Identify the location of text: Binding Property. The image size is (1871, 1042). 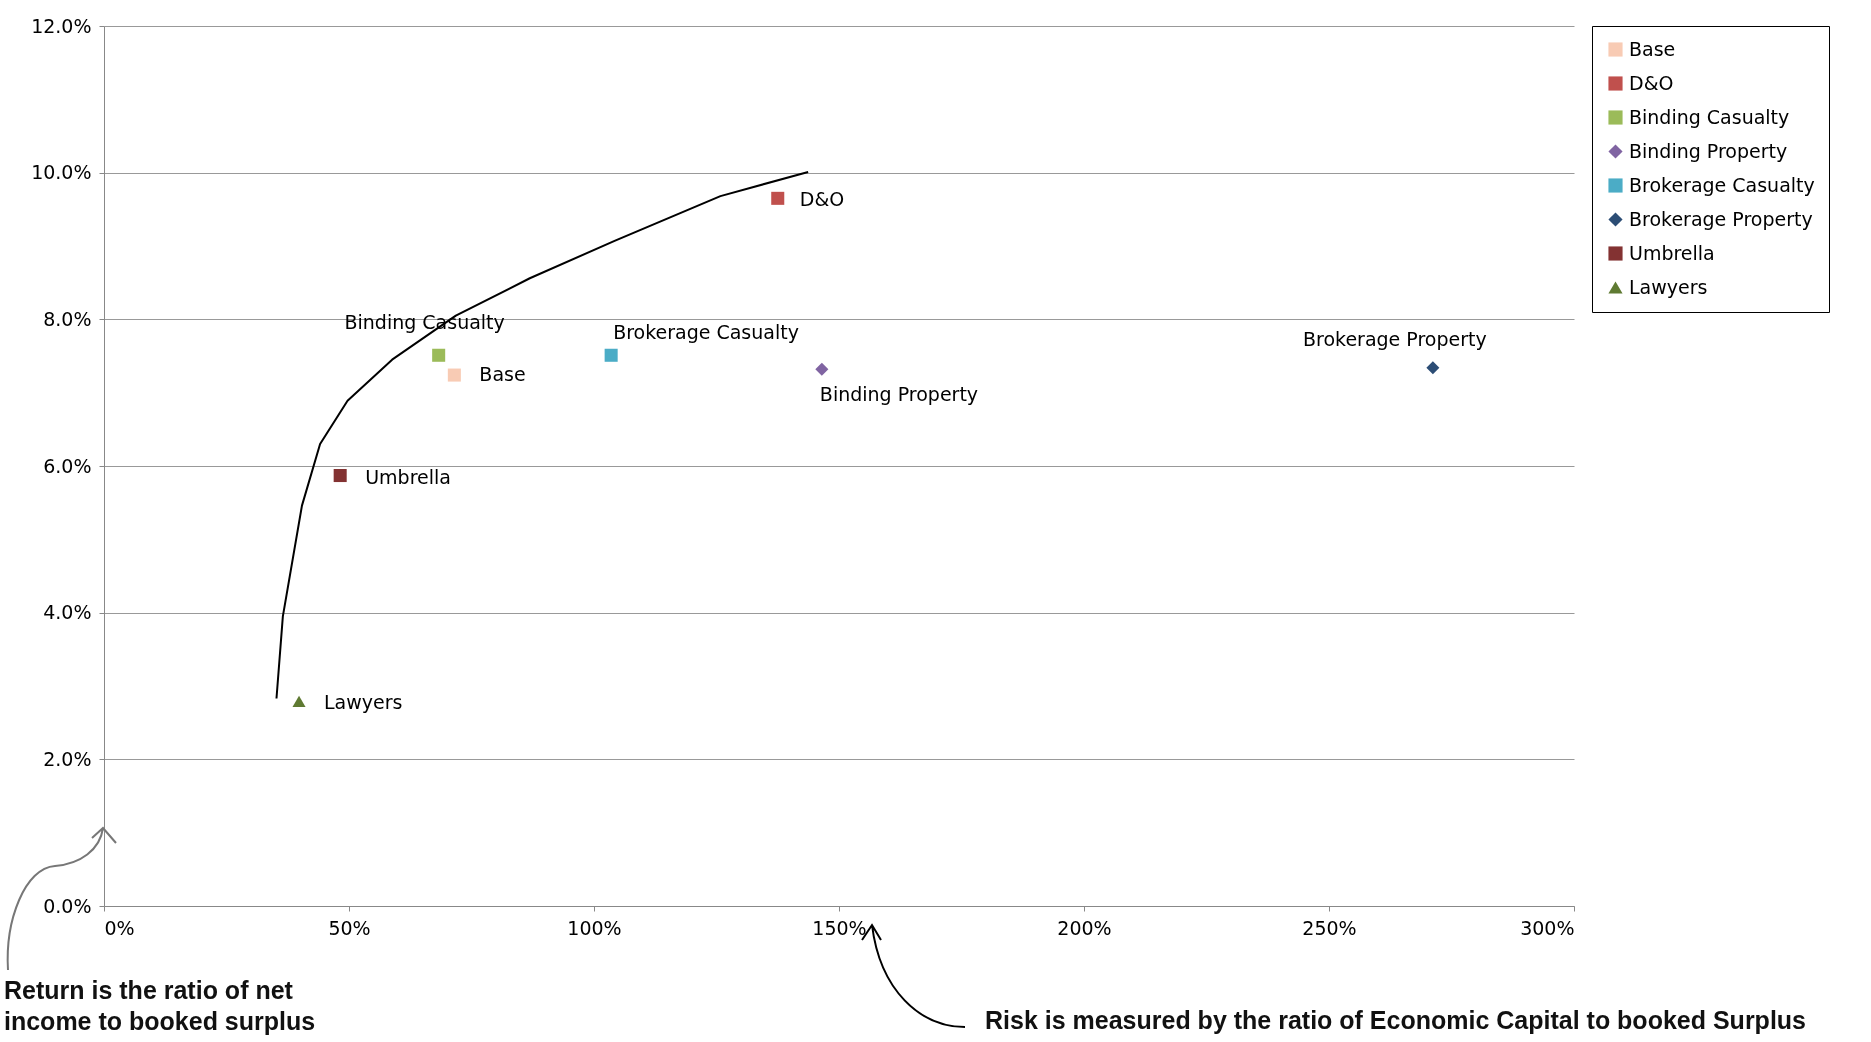
(899, 394).